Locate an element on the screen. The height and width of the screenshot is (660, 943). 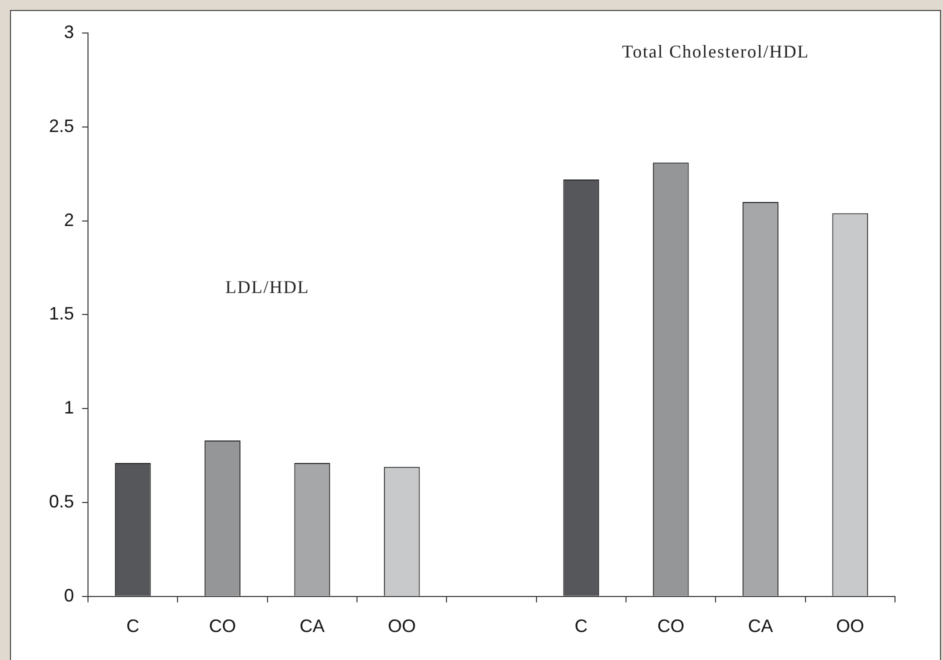
annotation: LDL/HDL is located at coordinates (267, 287).